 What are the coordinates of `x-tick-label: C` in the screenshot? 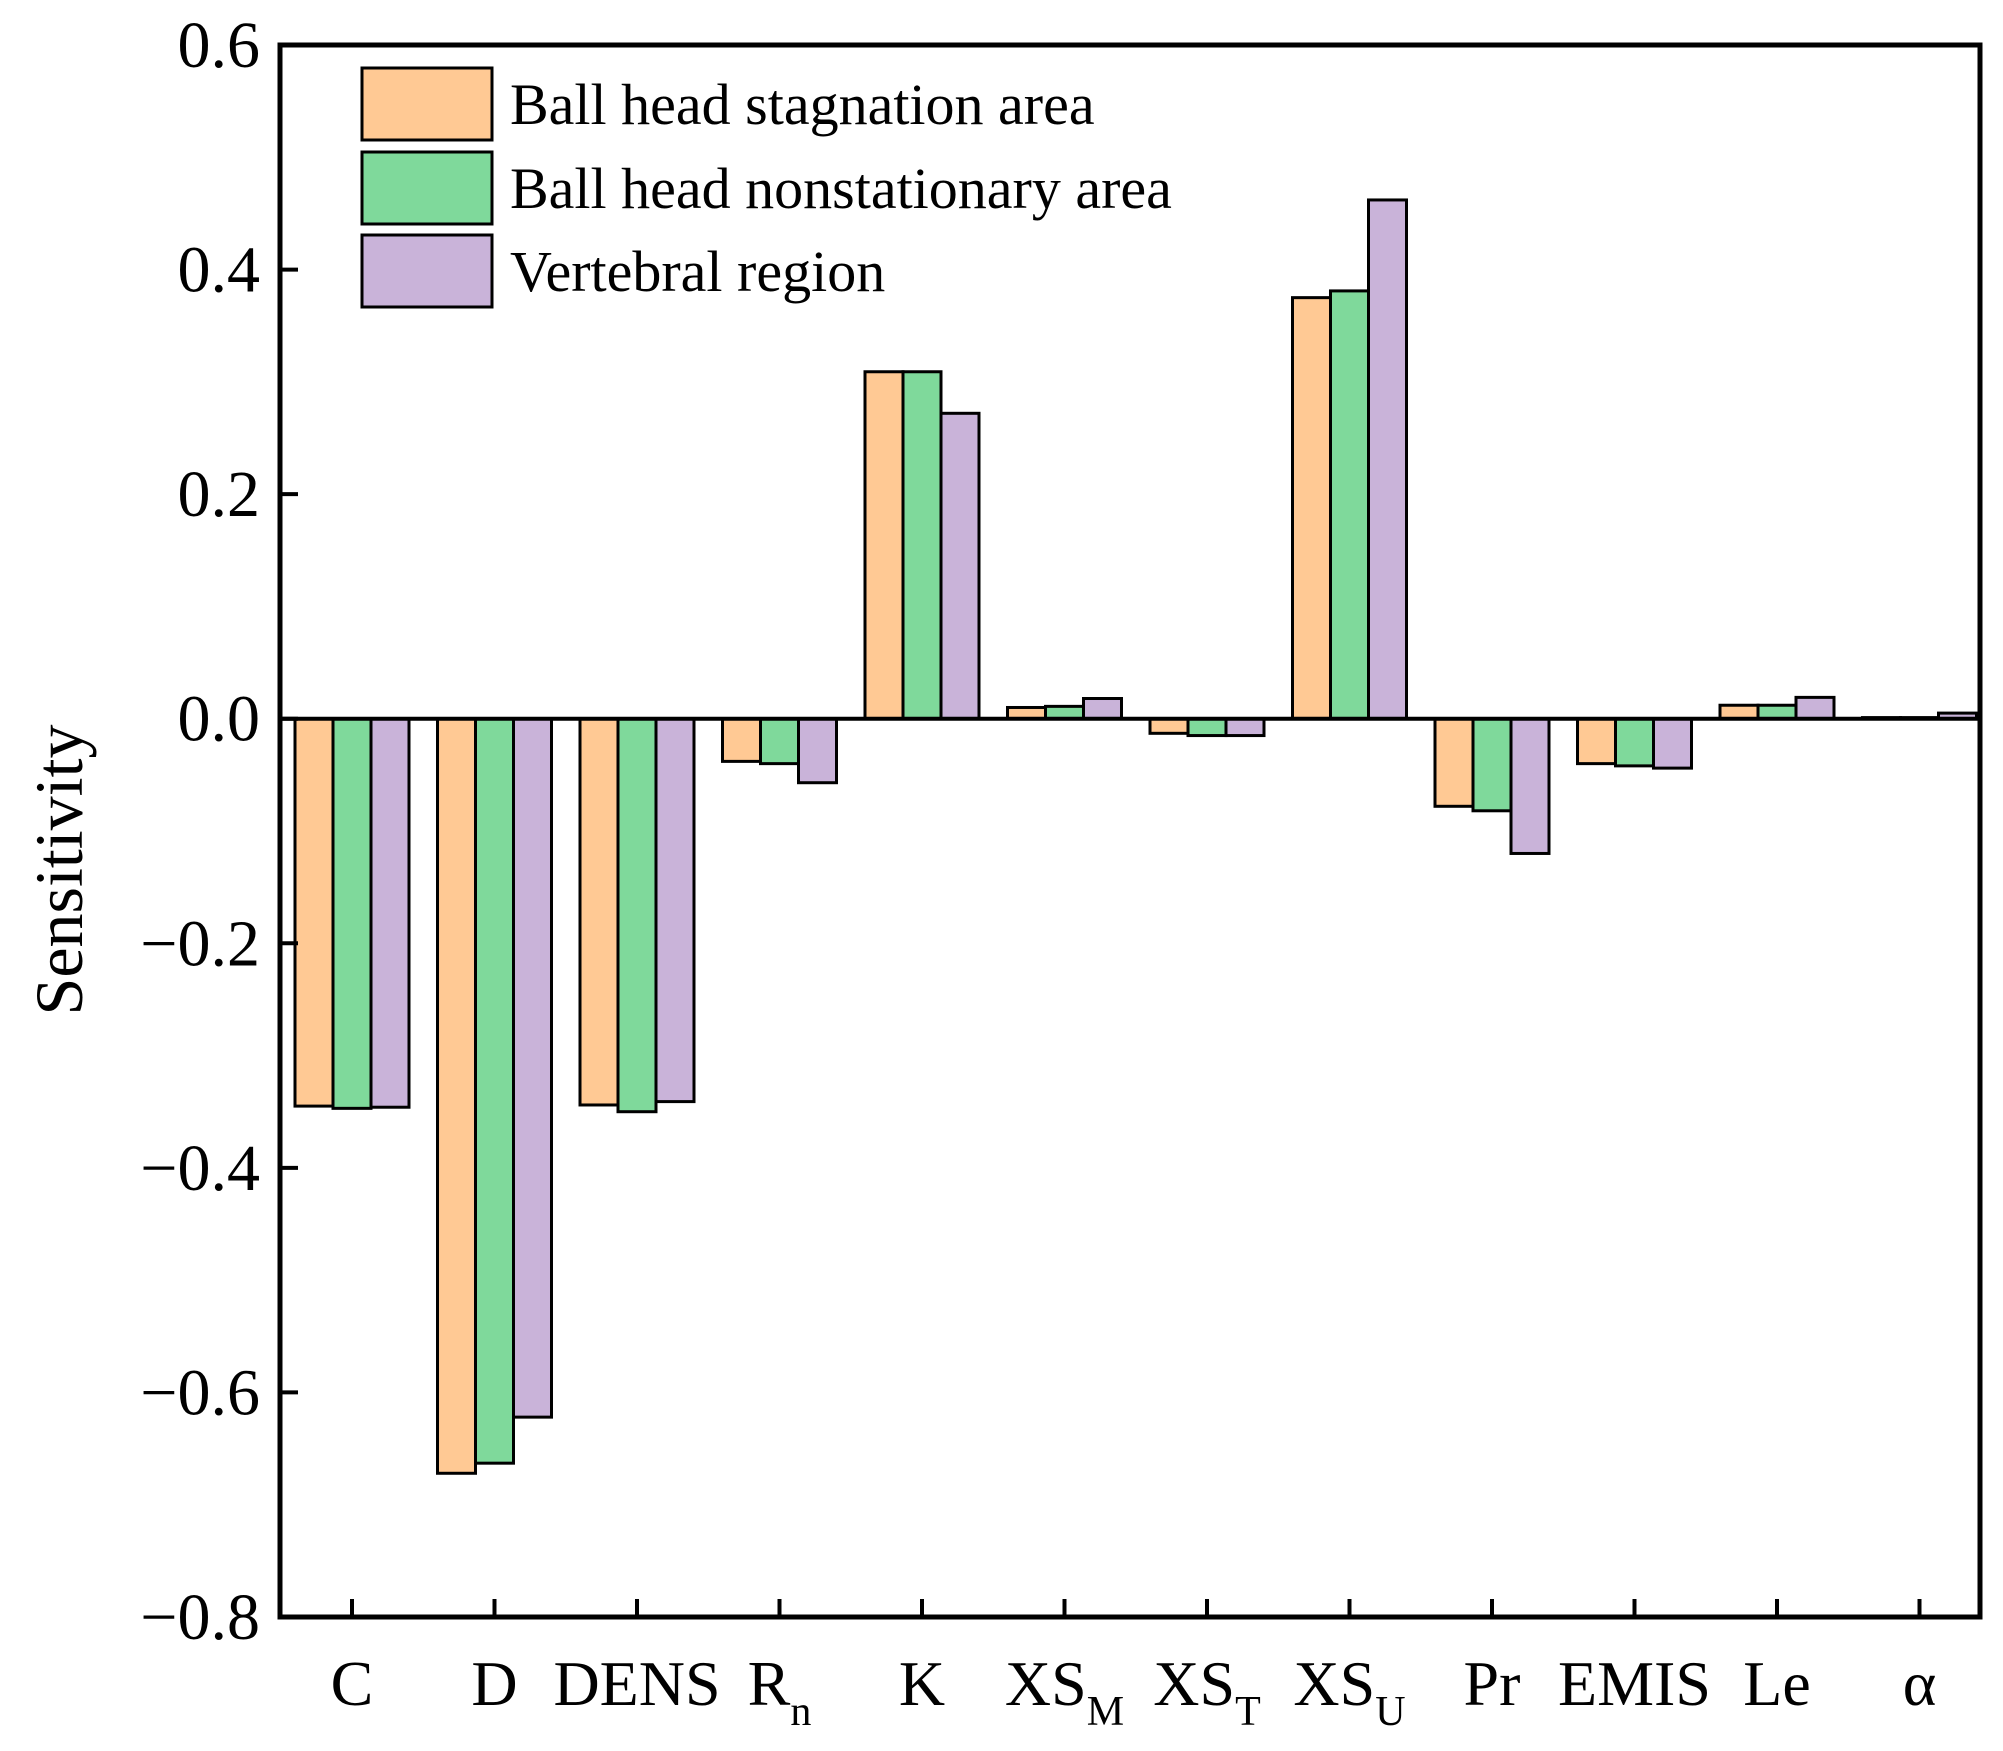 It's located at (352, 1683).